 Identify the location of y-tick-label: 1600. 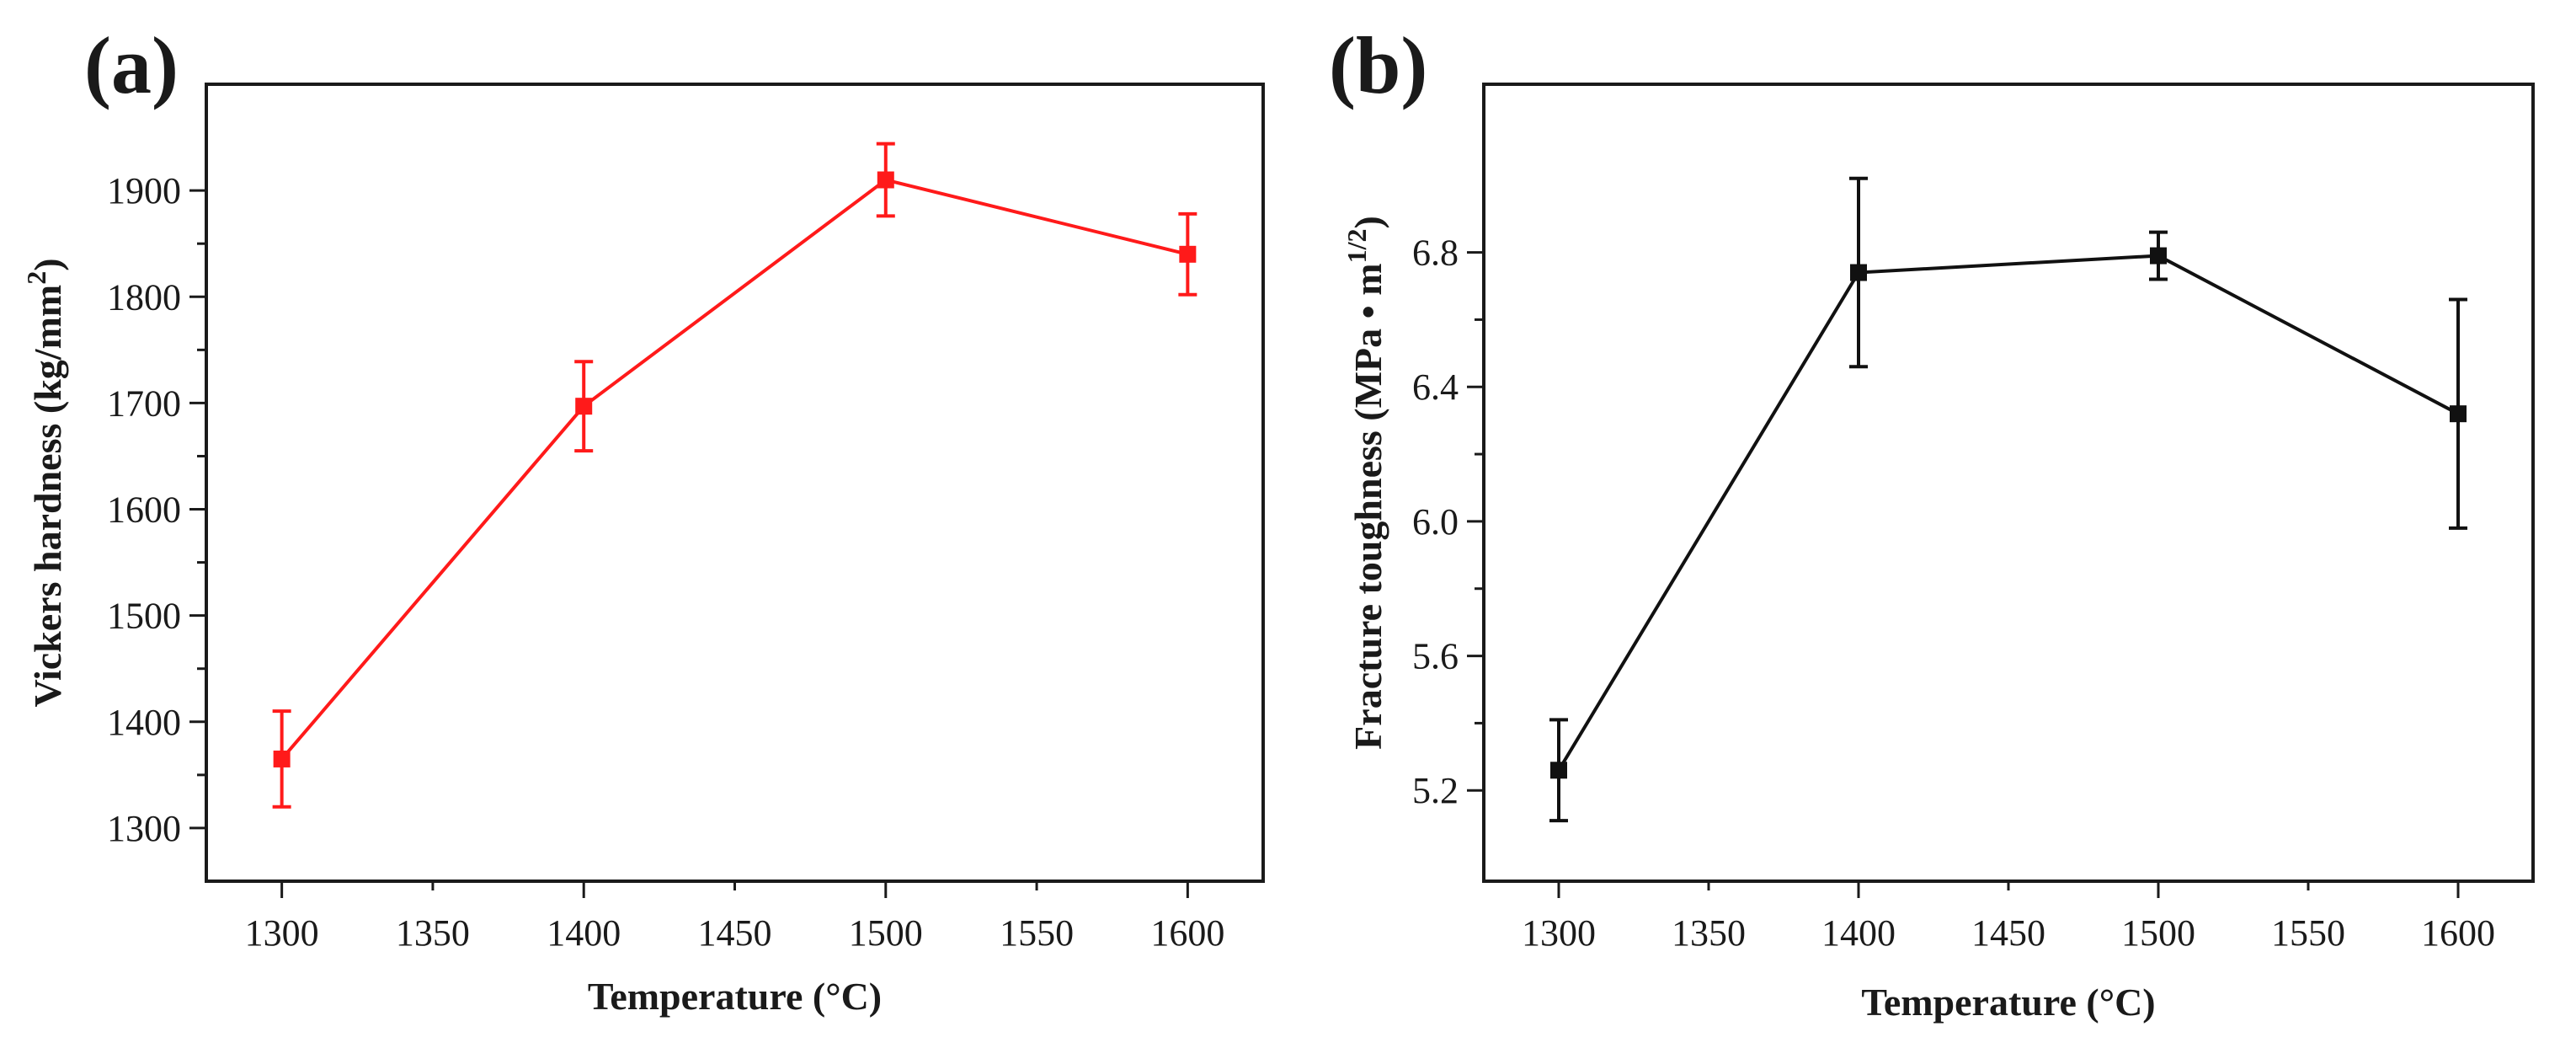
(144, 510).